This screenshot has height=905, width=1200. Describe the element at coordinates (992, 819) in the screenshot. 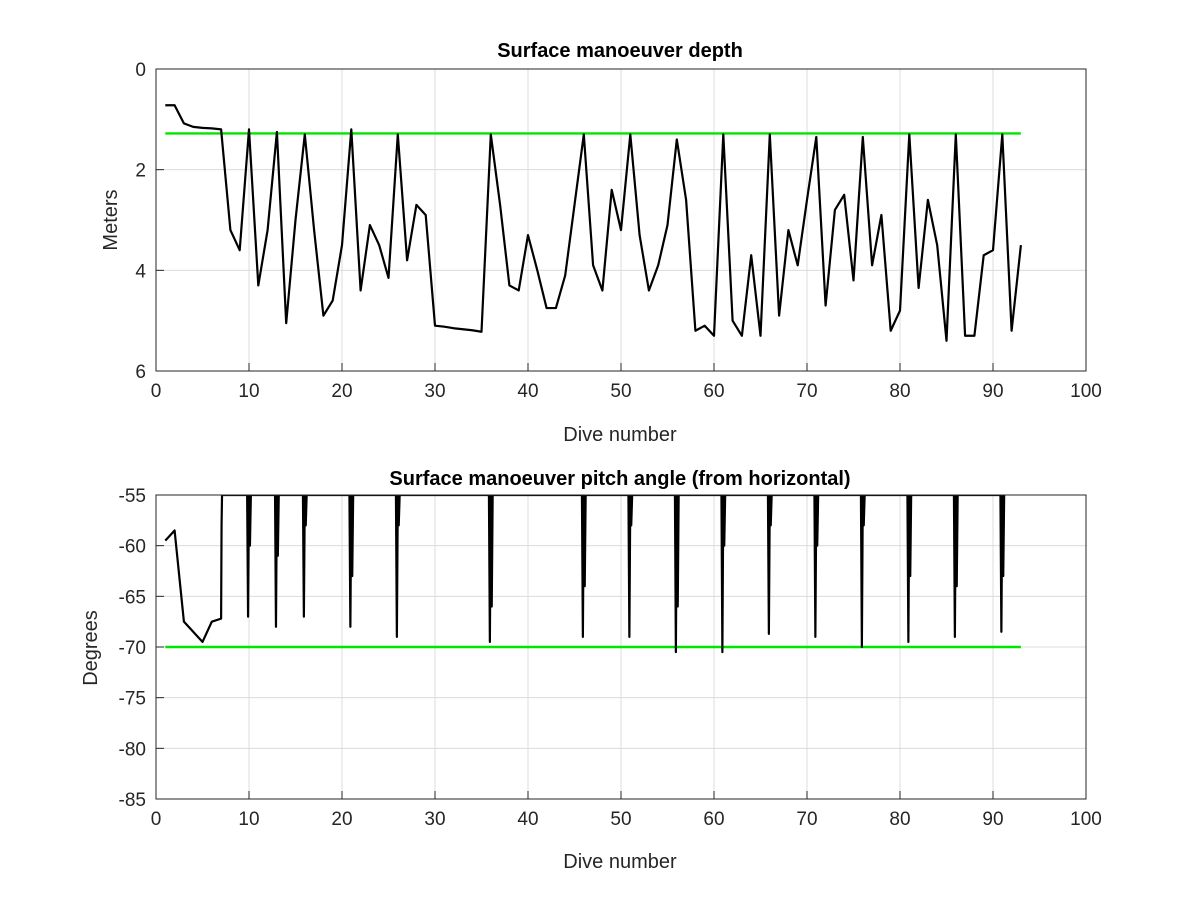

I see `pitch-x-tick-label: 90` at that location.